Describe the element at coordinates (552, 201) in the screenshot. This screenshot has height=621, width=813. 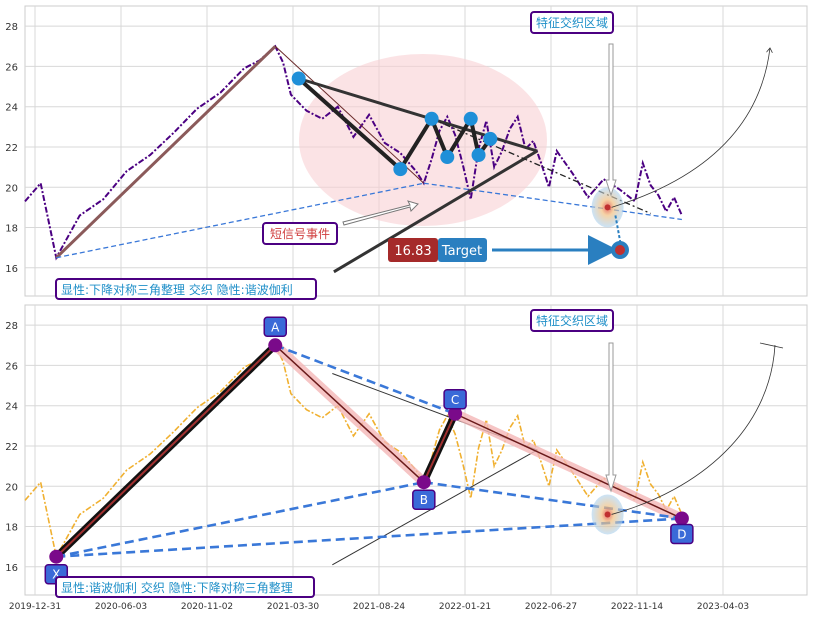
I see `top-bd-dashed` at that location.